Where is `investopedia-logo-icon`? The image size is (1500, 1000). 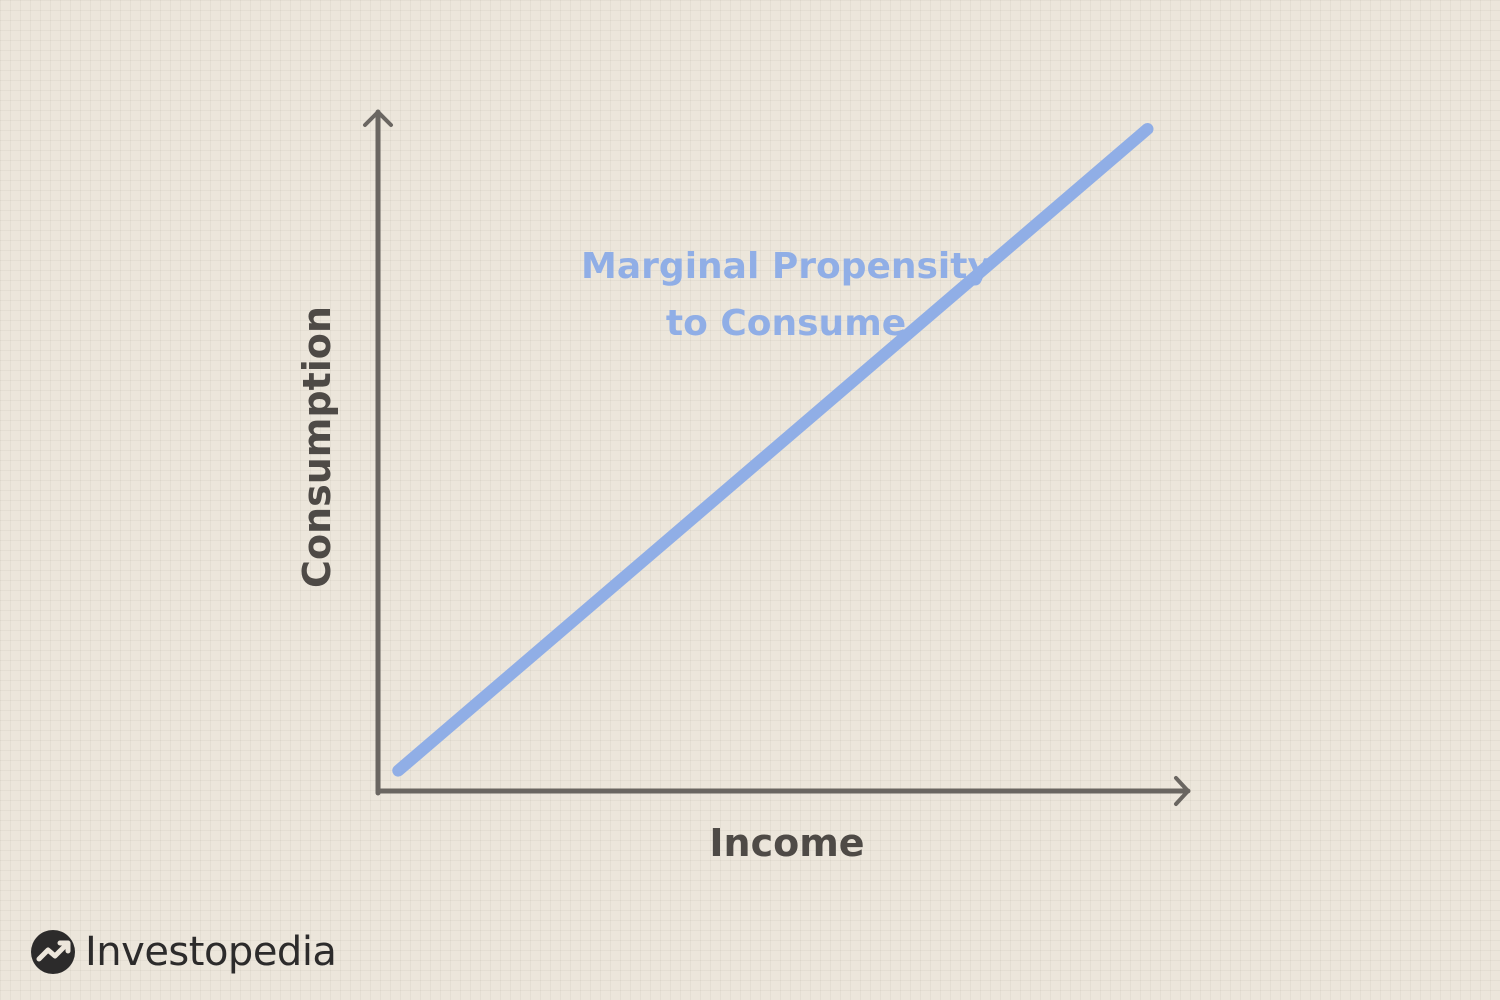
investopedia-logo-icon is located at coordinates (53, 952).